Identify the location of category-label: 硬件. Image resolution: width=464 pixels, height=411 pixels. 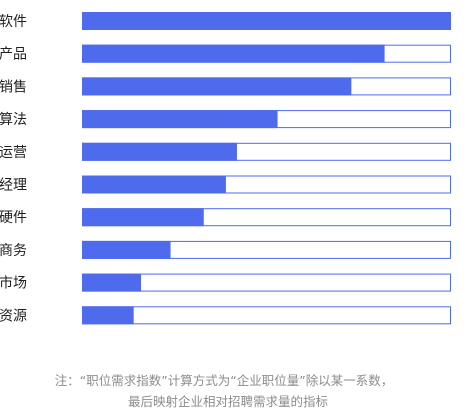
(13, 218).